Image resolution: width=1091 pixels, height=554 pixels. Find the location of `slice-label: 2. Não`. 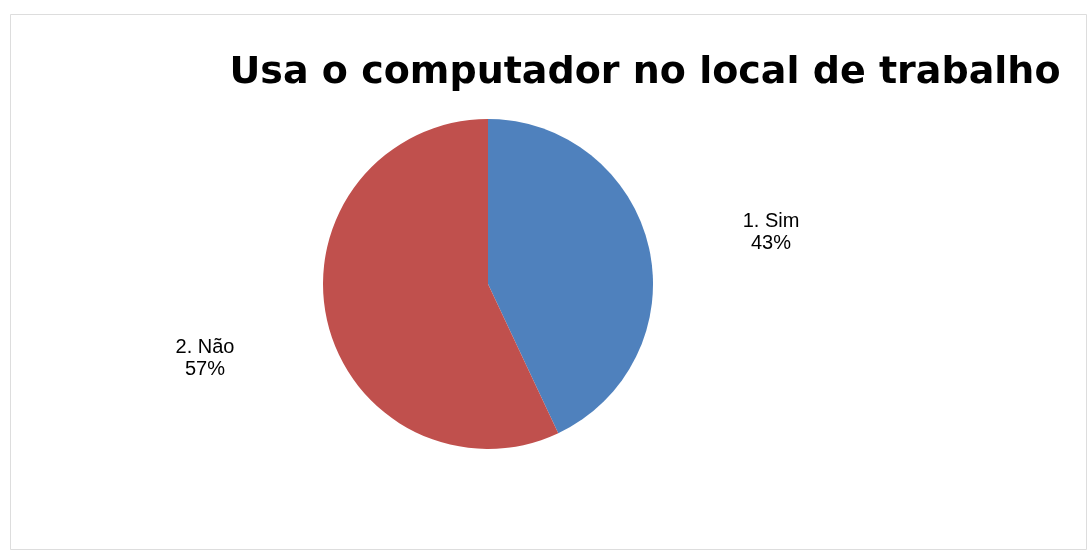

slice-label: 2. Não is located at coordinates (205, 346).